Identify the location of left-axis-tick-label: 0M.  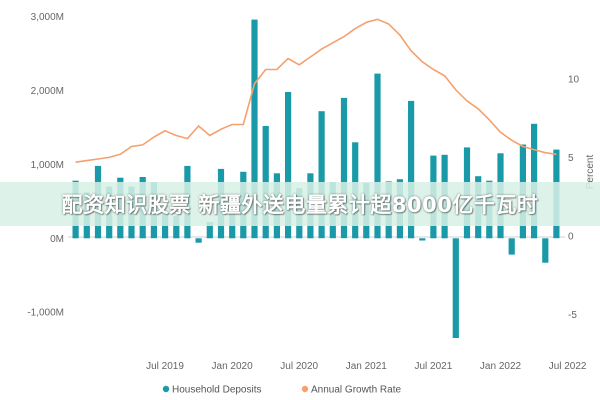
(57, 239).